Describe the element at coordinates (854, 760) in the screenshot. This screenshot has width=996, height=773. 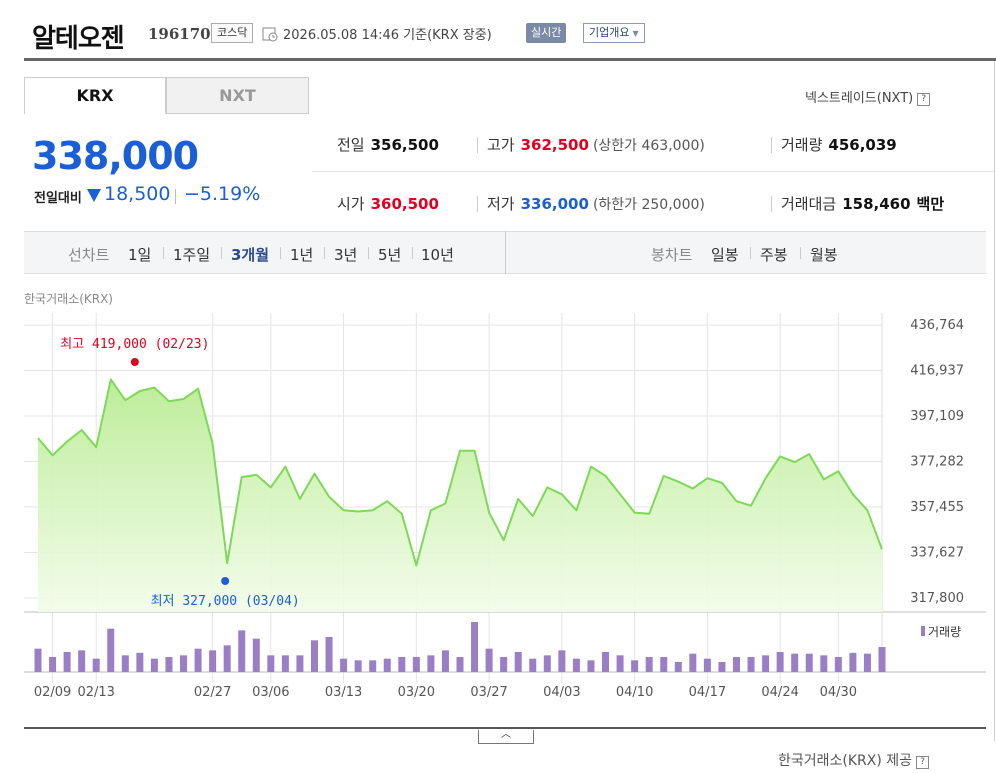
I see `data-provider: 한국거래소(KRX) 제공?` at that location.